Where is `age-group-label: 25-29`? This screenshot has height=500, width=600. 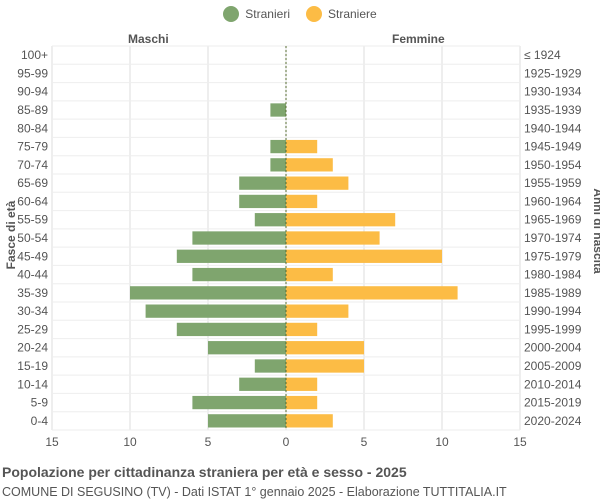
age-group-label: 25-29 is located at coordinates (32, 329).